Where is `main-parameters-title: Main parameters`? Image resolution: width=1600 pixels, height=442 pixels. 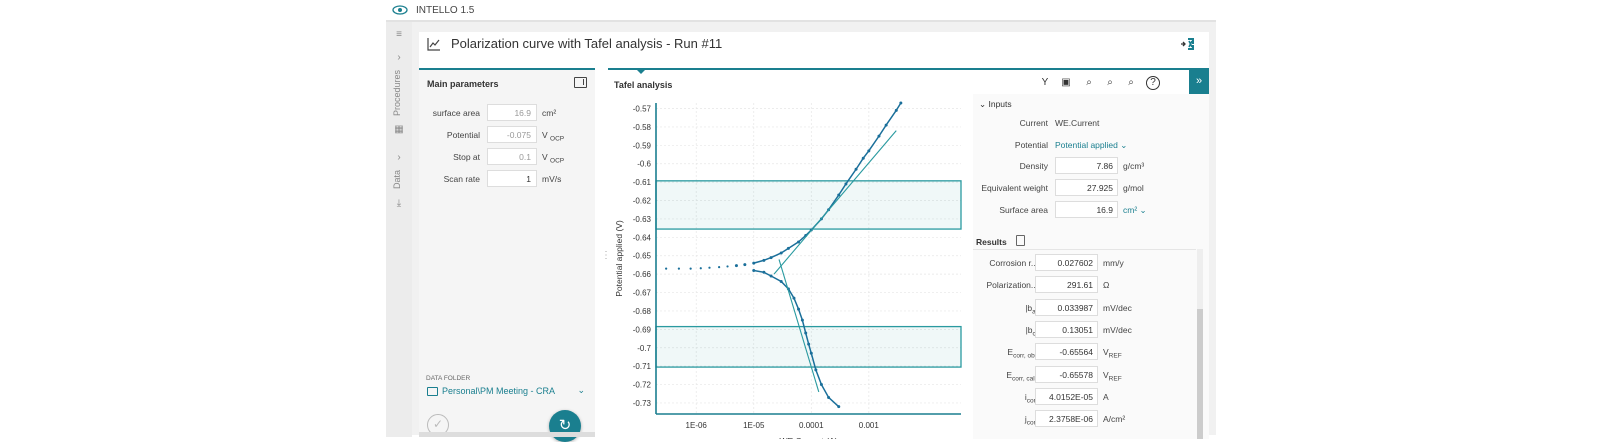 main-parameters-title: Main parameters is located at coordinates (463, 84).